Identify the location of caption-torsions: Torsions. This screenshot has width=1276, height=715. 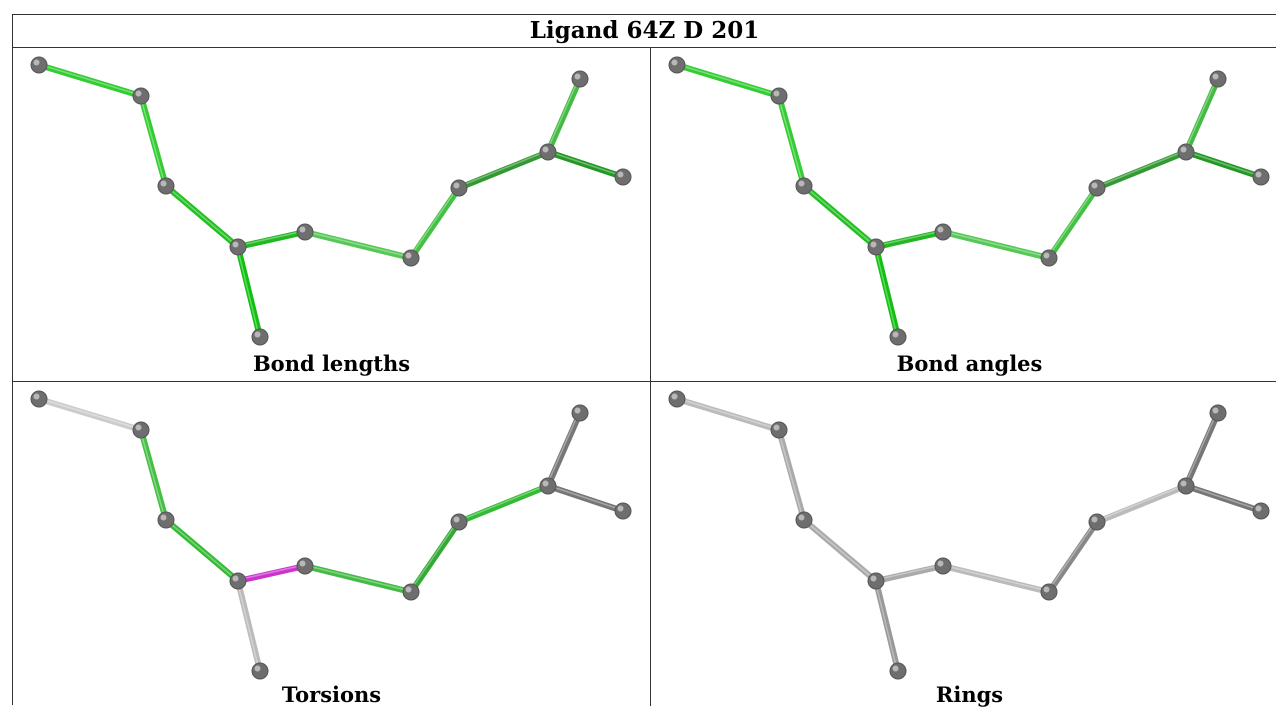
(331, 694).